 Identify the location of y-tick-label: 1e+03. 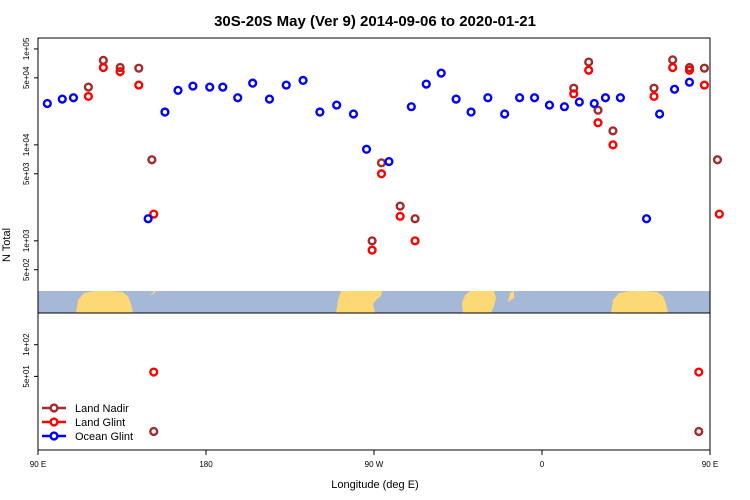
(26, 240).